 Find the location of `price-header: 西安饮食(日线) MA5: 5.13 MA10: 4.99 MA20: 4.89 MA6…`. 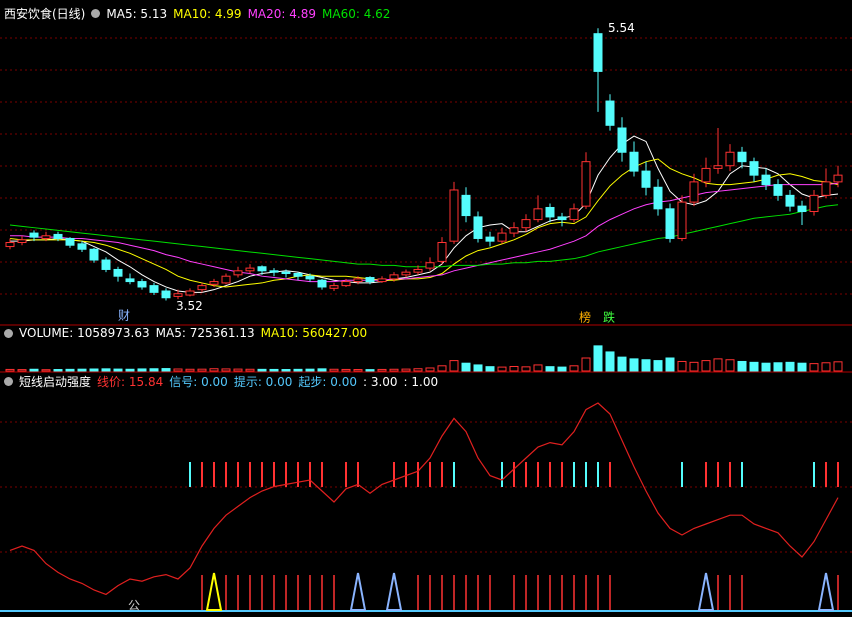

price-header: 西安饮食(日线) MA5: 5.13 MA10: 4.99 MA20: 4.89 MA6… is located at coordinates (197, 13).